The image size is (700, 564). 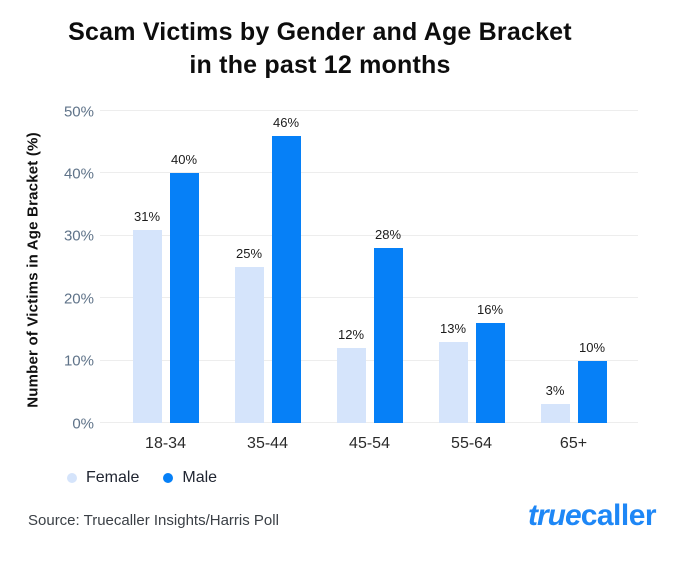 I want to click on gridline-30%, so click(x=369, y=235).